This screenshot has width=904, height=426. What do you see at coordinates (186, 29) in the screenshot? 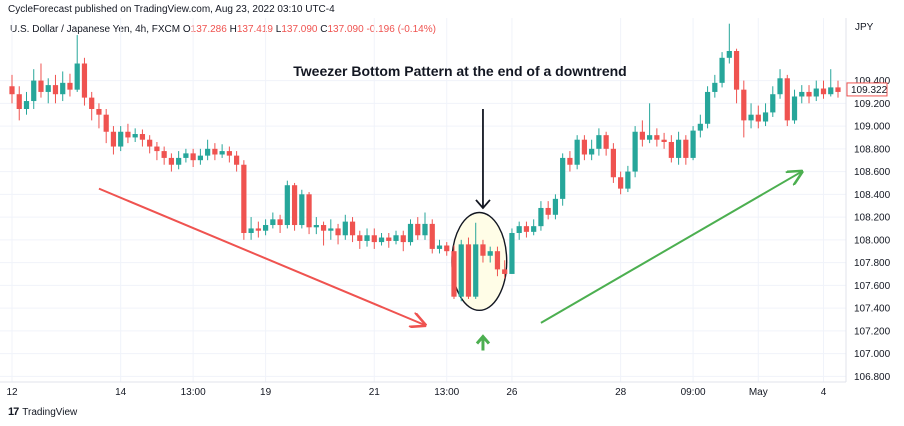
I see `open-label: O` at bounding box center [186, 29].